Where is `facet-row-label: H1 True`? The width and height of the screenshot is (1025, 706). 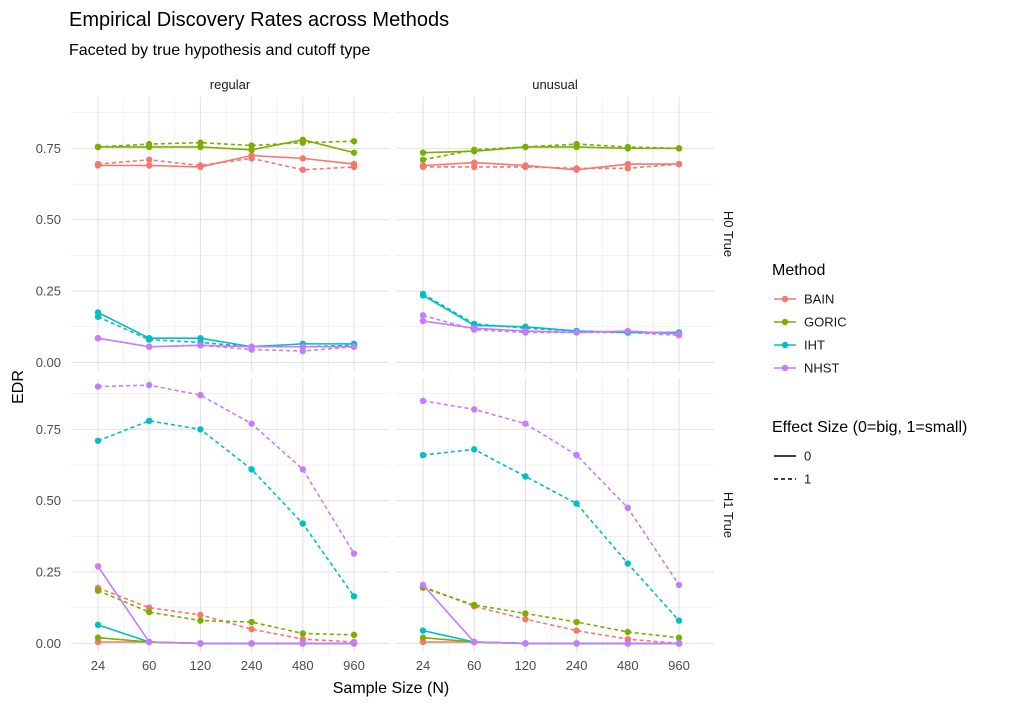 facet-row-label: H1 True is located at coordinates (728, 515).